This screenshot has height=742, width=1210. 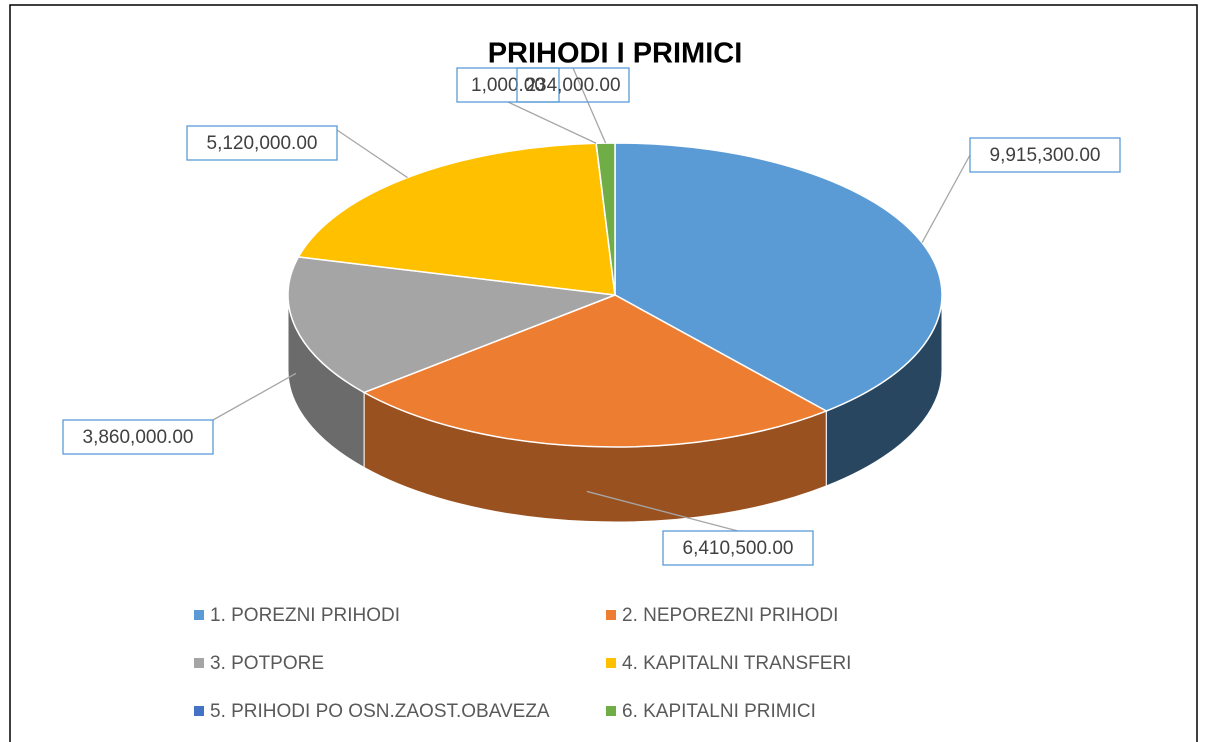 I want to click on data-label: 234,000.00, so click(x=572, y=85).